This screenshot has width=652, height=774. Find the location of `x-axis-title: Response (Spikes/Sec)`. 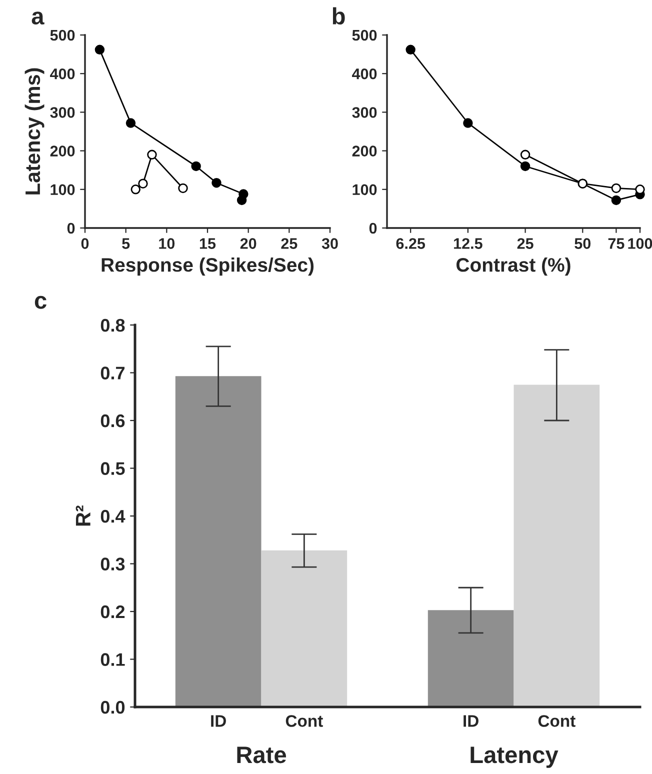

x-axis-title: Response (Spikes/Sec) is located at coordinates (208, 267).